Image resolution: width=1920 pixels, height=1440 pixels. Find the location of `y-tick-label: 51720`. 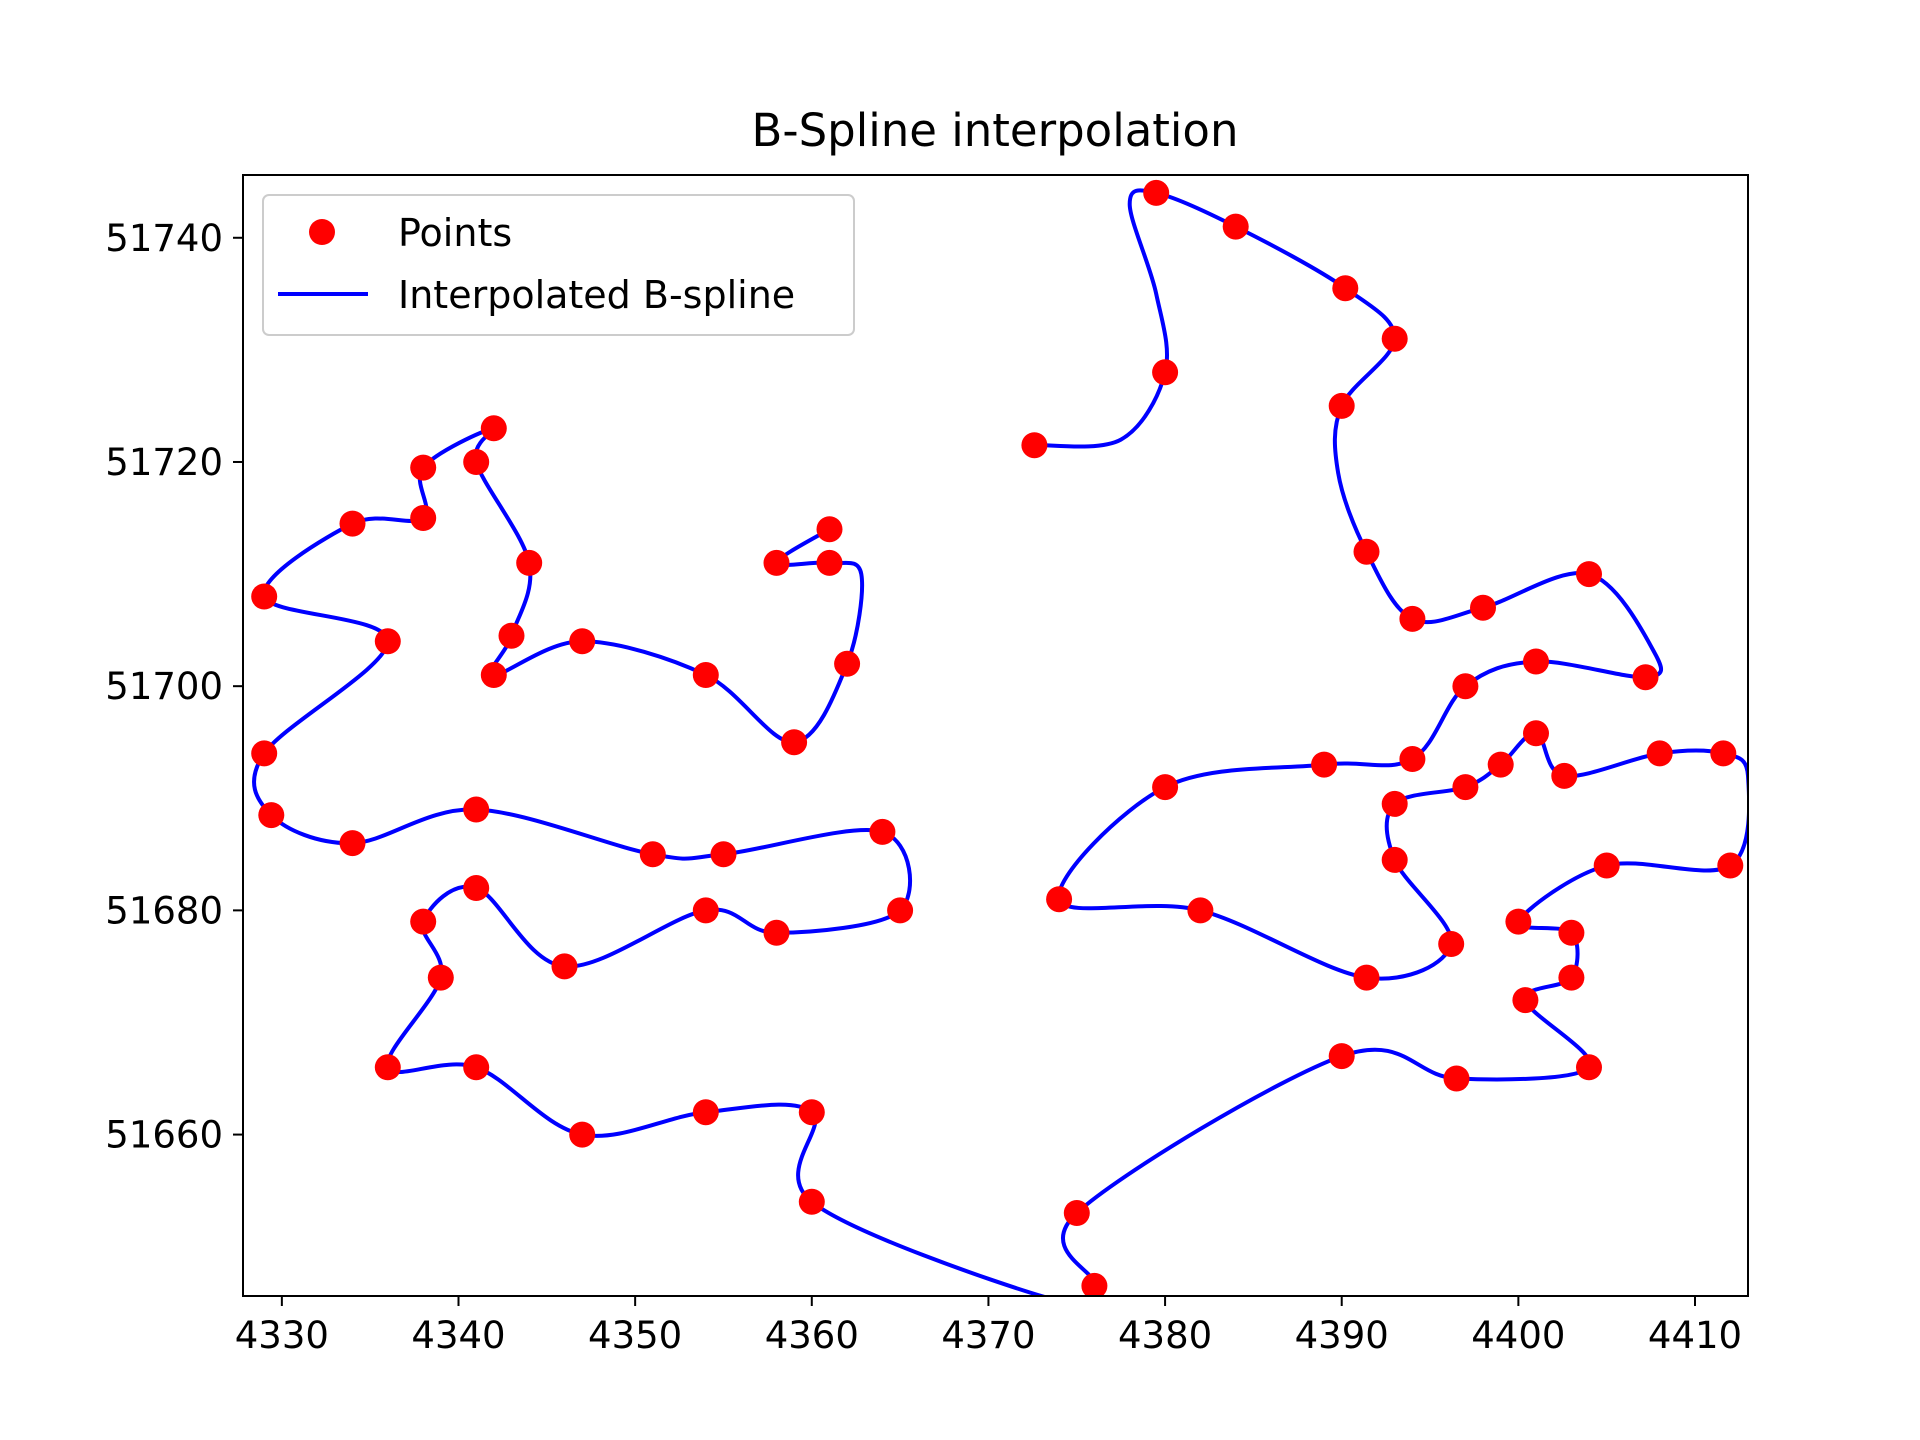

y-tick-label: 51720 is located at coordinates (164, 462).